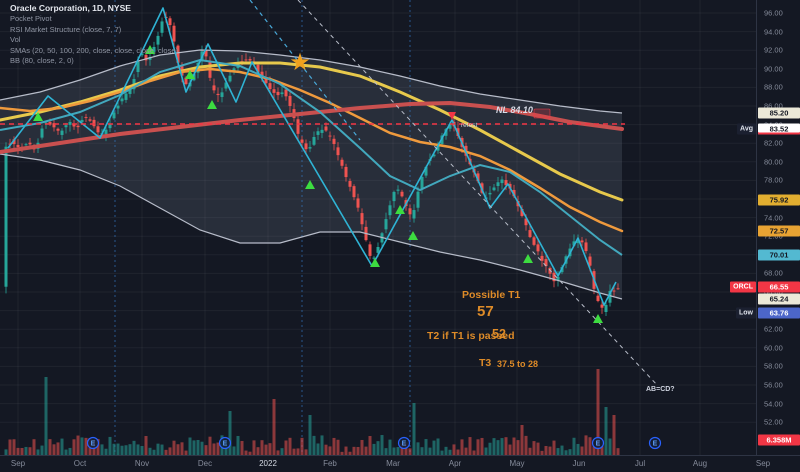  I want to click on retest-label: retest, so click(469, 125).